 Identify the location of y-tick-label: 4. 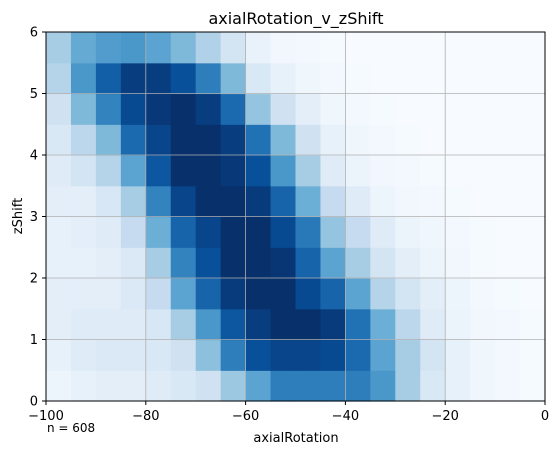
(34, 156).